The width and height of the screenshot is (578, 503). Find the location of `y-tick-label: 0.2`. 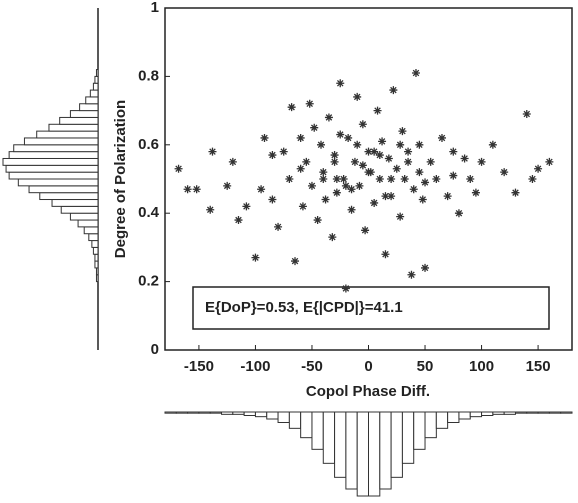

y-tick-label: 0.2 is located at coordinates (148, 281).